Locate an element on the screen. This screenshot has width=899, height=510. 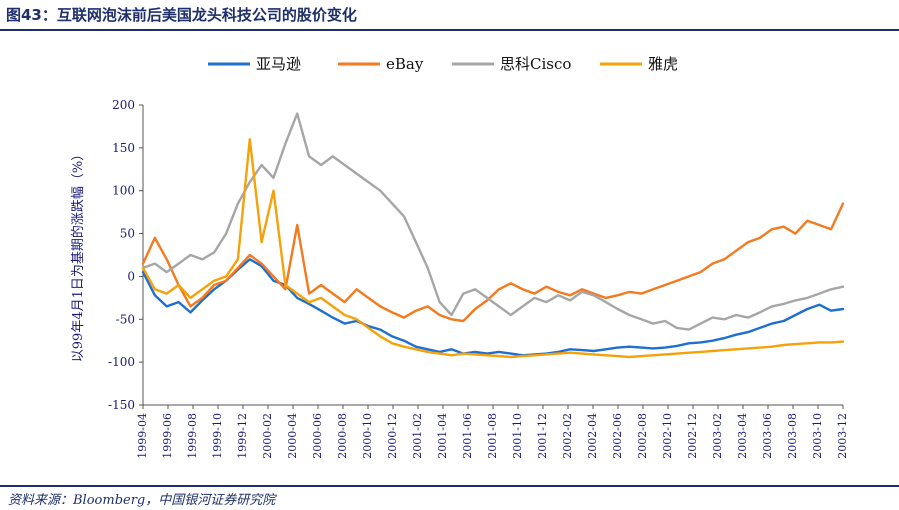
x-tick-label: 2002-12 is located at coordinates (692, 436).